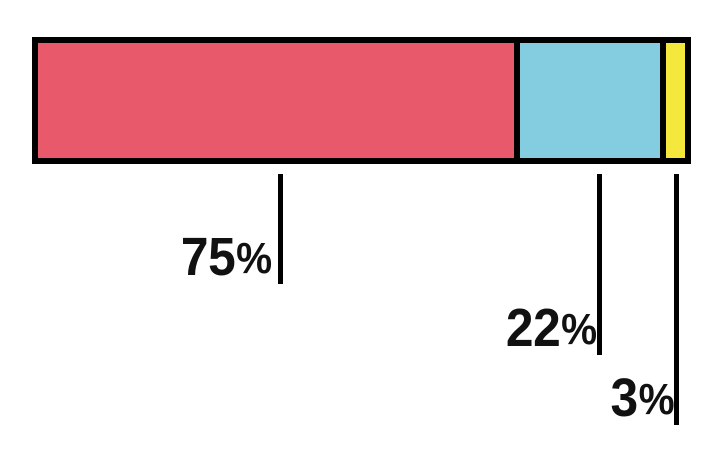 This screenshot has height=465, width=725. What do you see at coordinates (280, 229) in the screenshot?
I see `leader-line-red` at bounding box center [280, 229].